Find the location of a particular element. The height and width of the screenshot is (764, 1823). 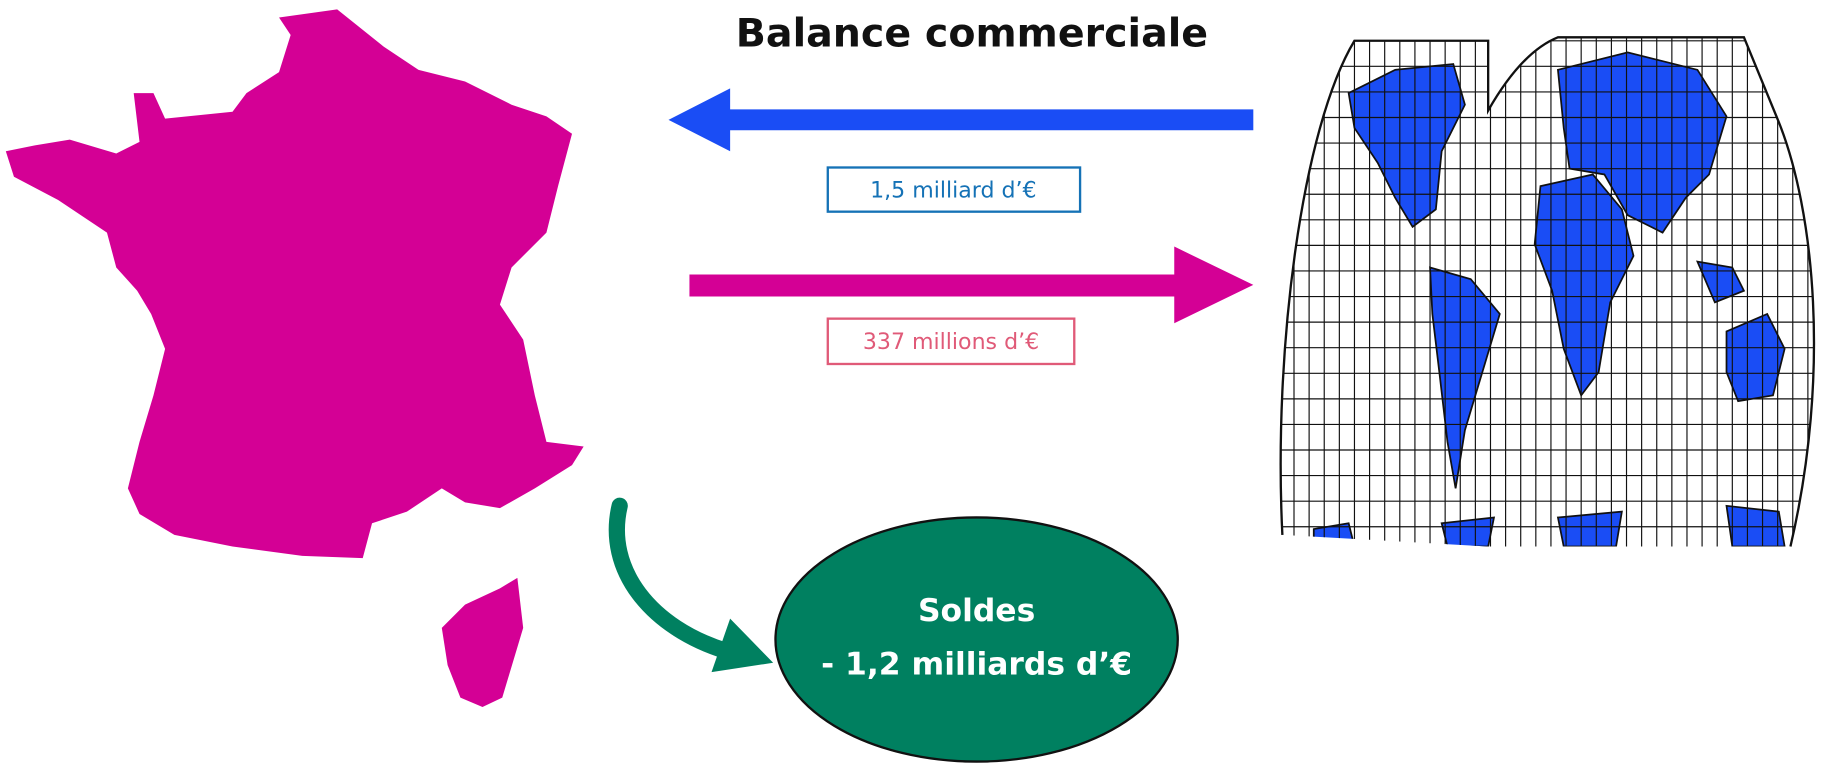

balance-title: Soldes is located at coordinates (976, 611).